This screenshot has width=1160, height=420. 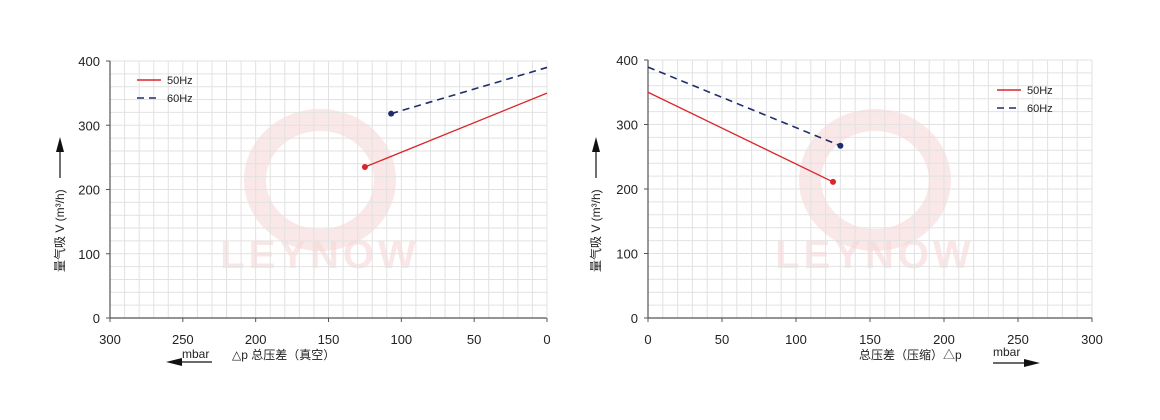 What do you see at coordinates (910, 354) in the screenshot?
I see `x-axis-label: 总压差（压缩）△p` at bounding box center [910, 354].